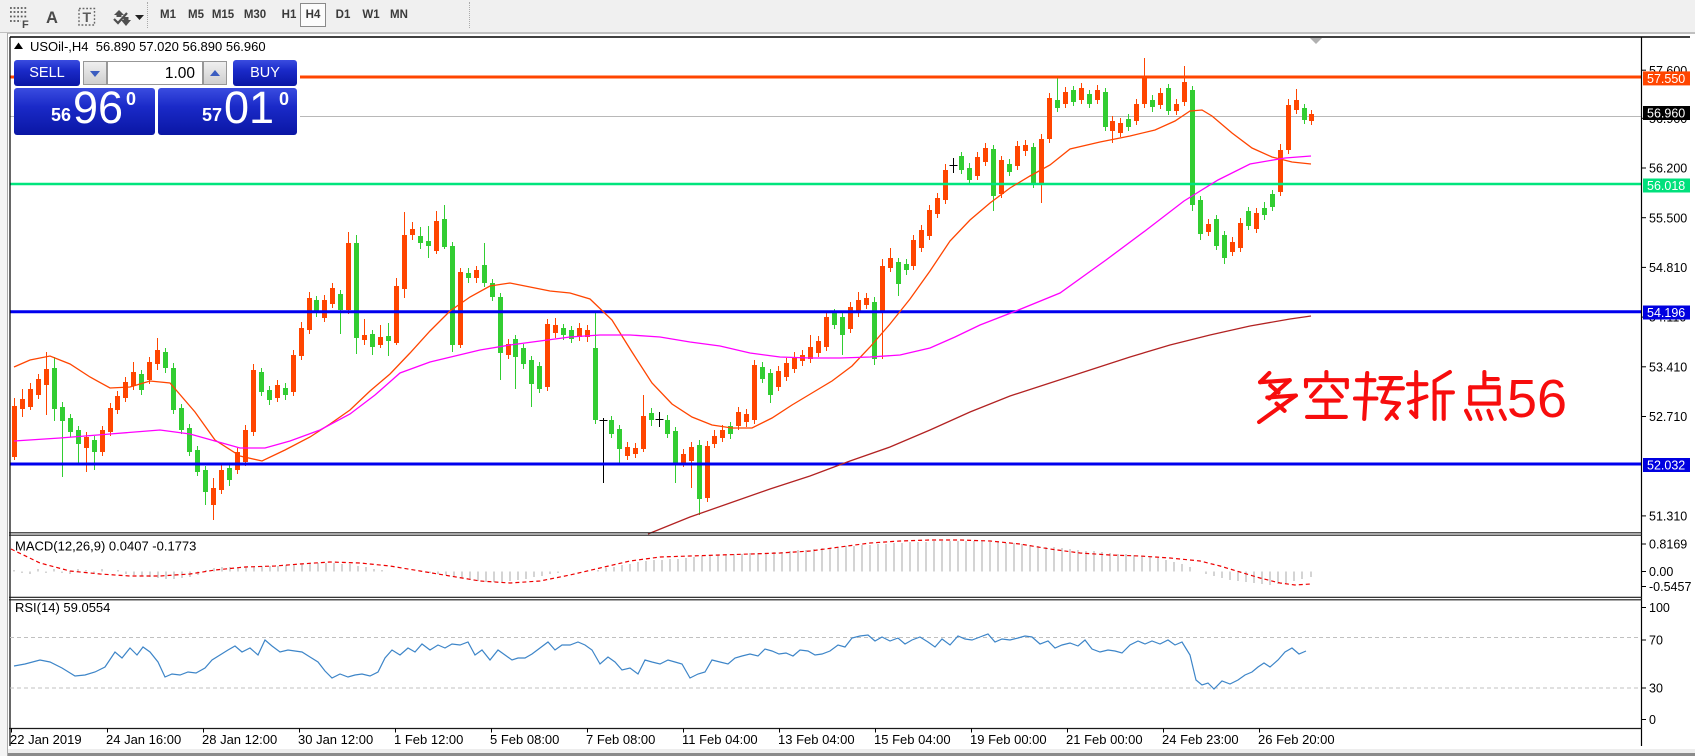 The height and width of the screenshot is (756, 1695). I want to click on svg-text: 70, so click(1656, 641).